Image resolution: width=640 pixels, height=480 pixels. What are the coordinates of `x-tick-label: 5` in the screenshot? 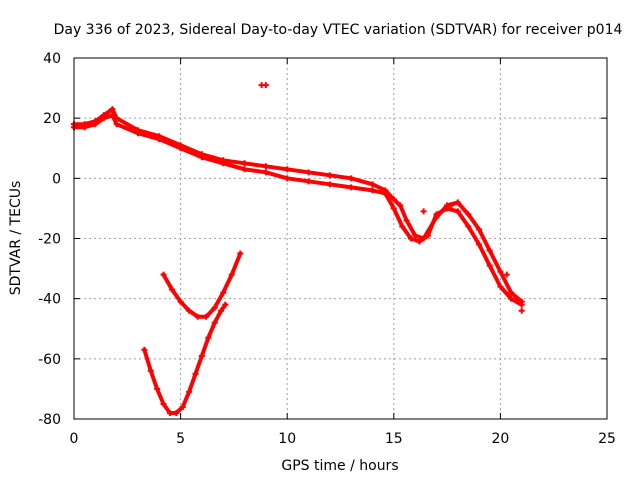 It's located at (180, 439).